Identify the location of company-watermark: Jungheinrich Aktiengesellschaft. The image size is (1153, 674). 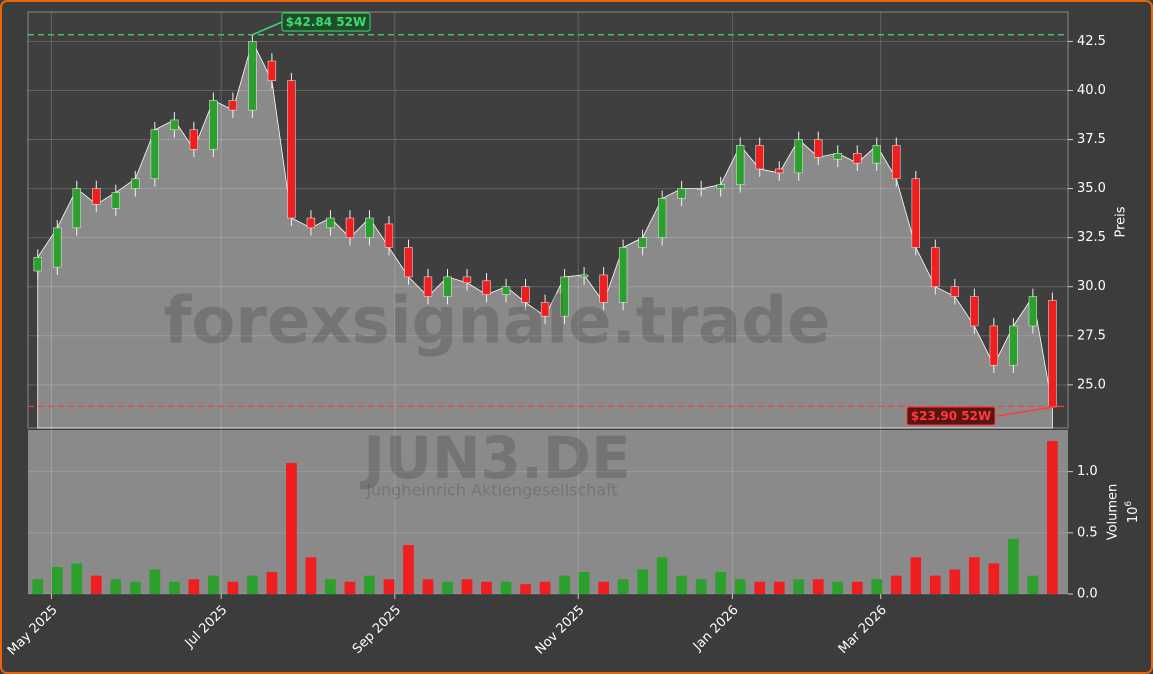
(491, 490).